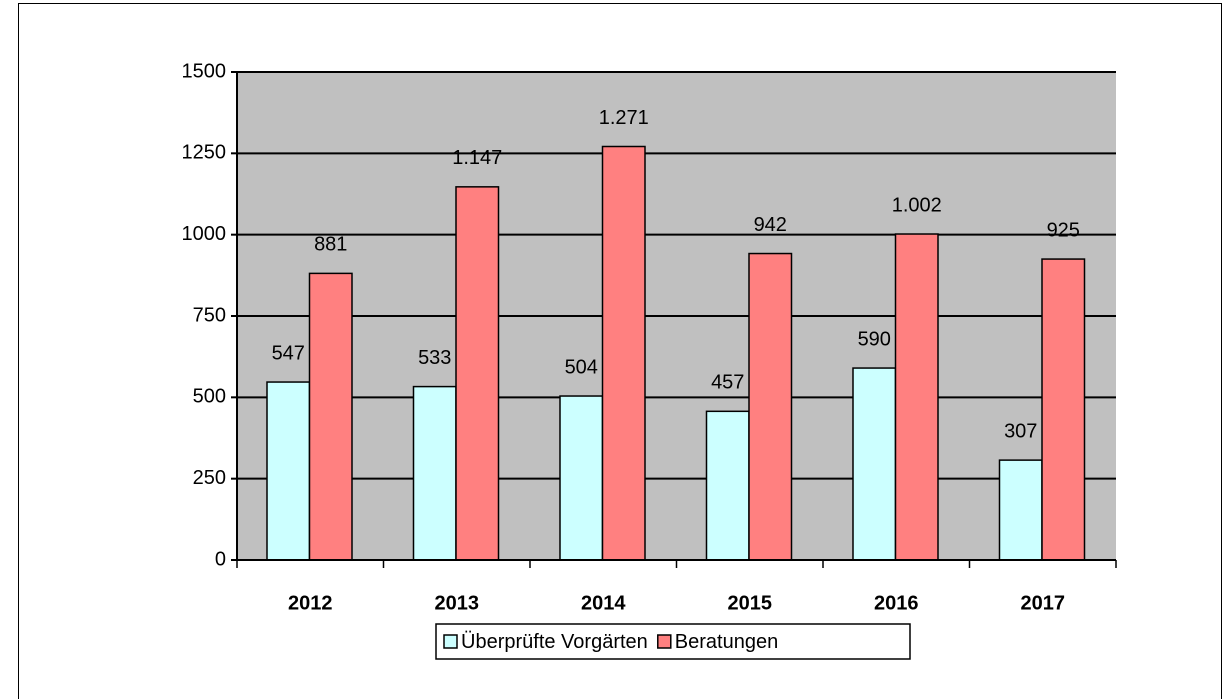  I want to click on x-tick-label: 2012, so click(310, 603).